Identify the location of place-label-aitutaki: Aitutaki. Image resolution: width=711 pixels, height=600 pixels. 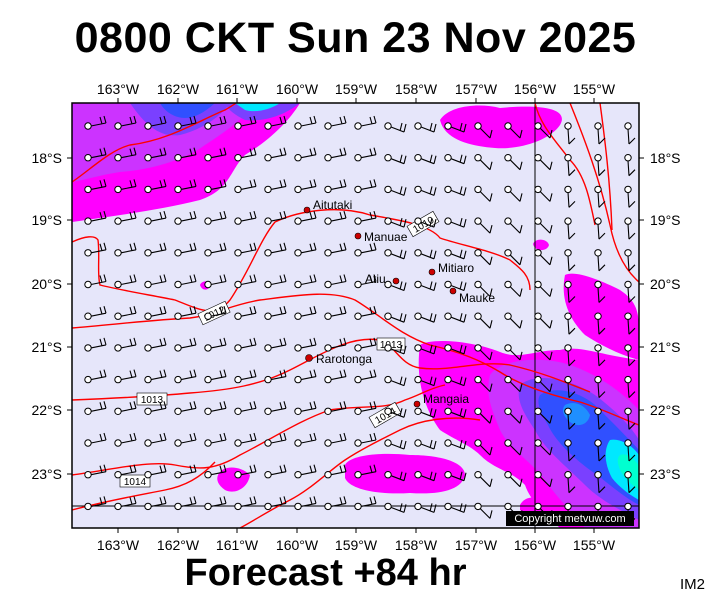
(332, 205).